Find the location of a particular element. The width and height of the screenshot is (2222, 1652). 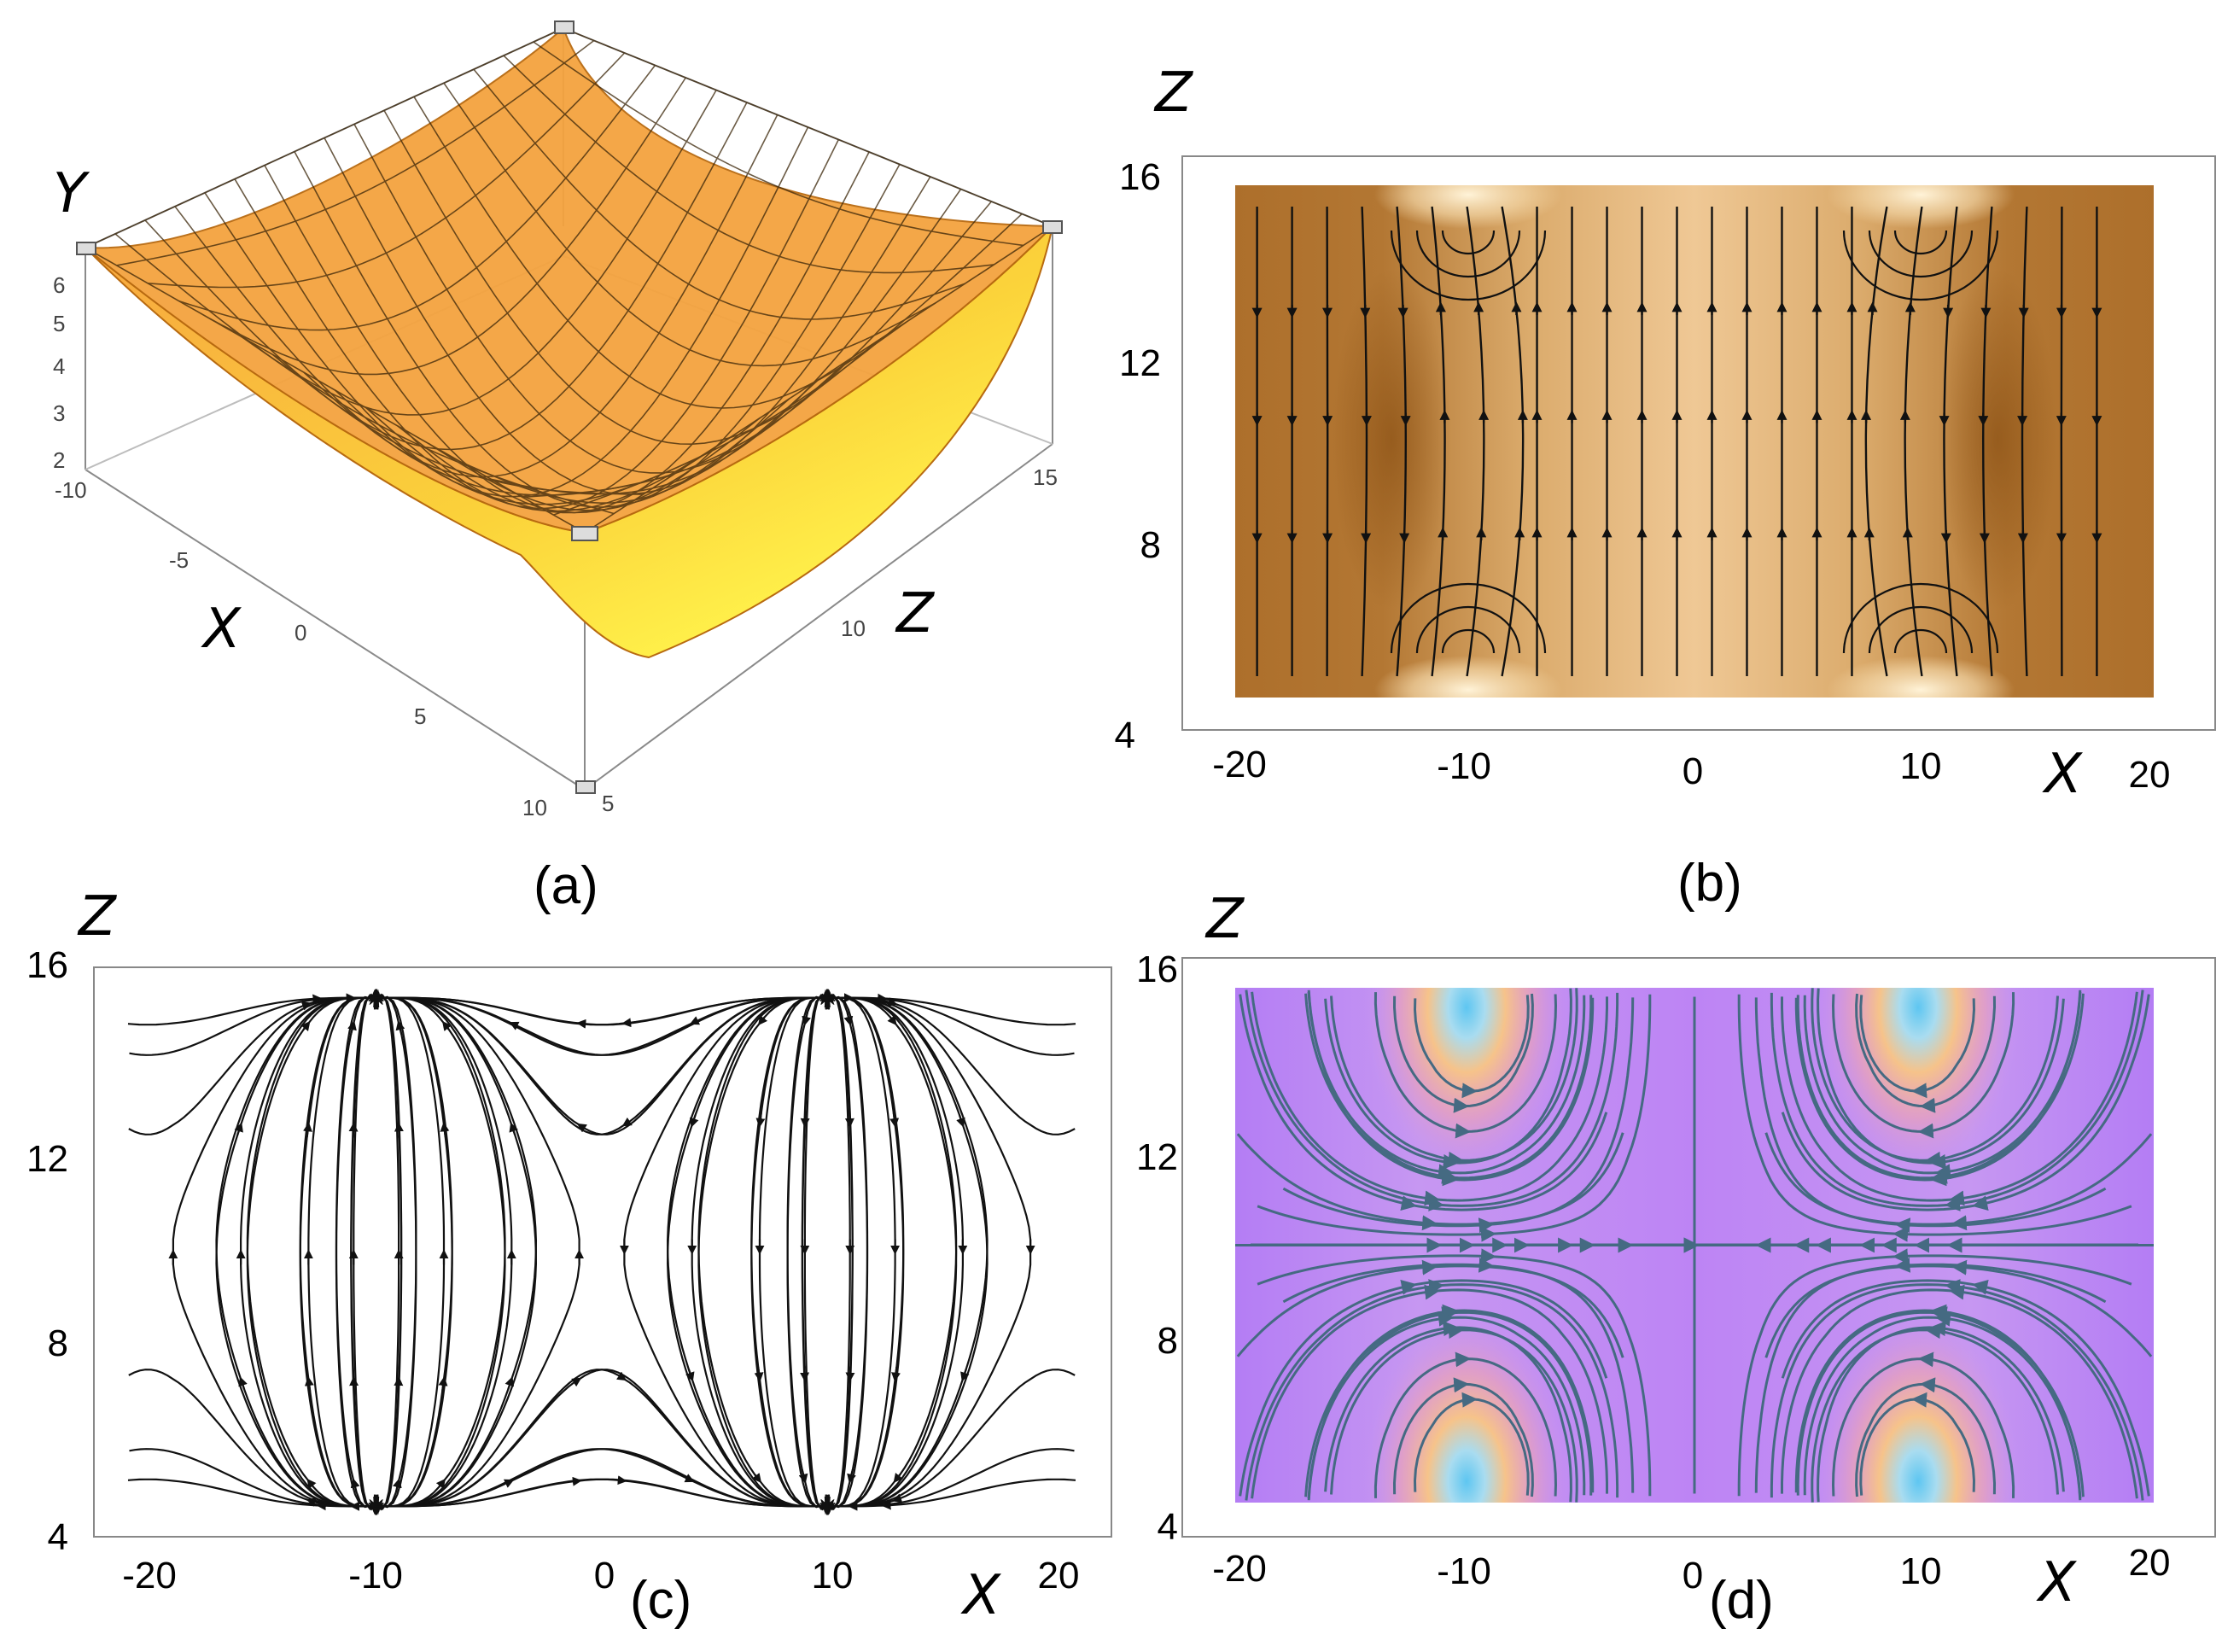

y-tick-4: 4 is located at coordinates (59, 366).